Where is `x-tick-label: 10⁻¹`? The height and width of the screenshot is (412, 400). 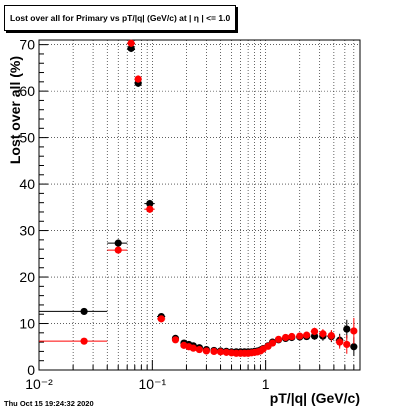
x-tick-label: 10⁻¹ is located at coordinates (153, 384).